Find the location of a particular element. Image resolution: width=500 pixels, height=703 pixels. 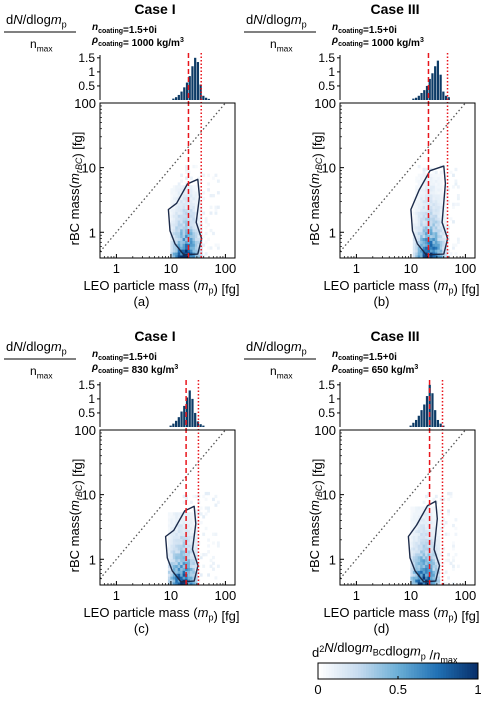

hist-label-numerator: dN/dlogmp is located at coordinates (276, 348).